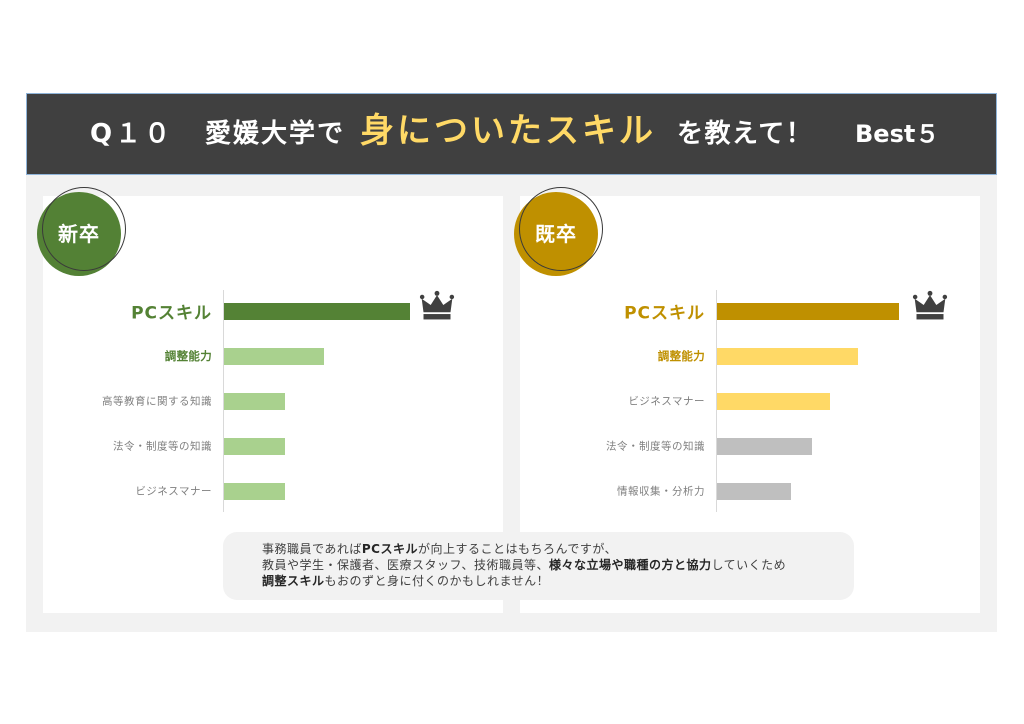 The width and height of the screenshot is (1024, 724). What do you see at coordinates (437, 581) in the screenshot?
I see `comment-text: もおのずと身に付くのかもしれません！` at bounding box center [437, 581].